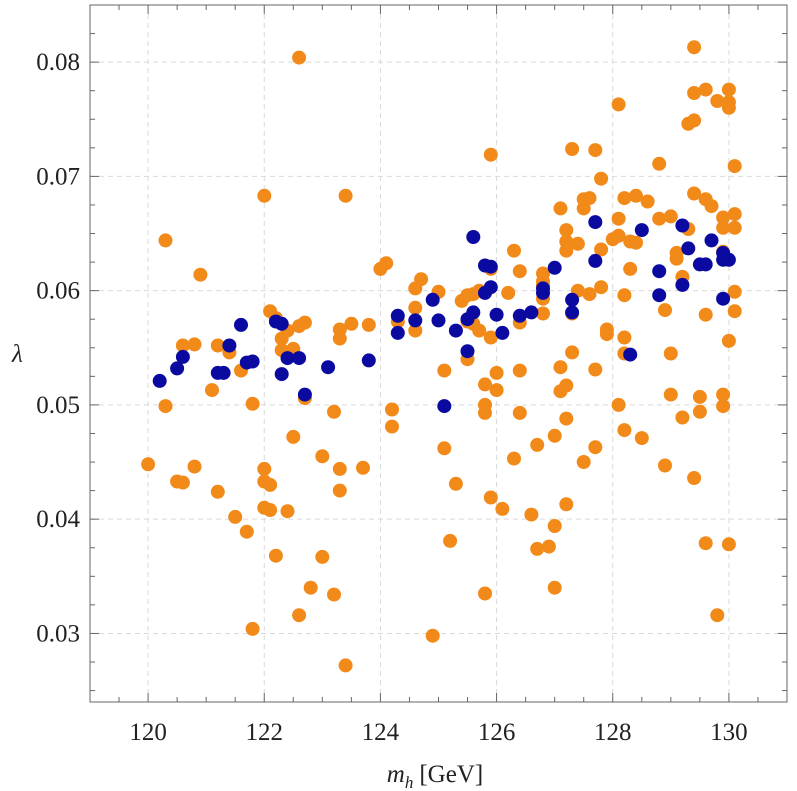  I want to click on x-tick-label: 130, so click(729, 732).